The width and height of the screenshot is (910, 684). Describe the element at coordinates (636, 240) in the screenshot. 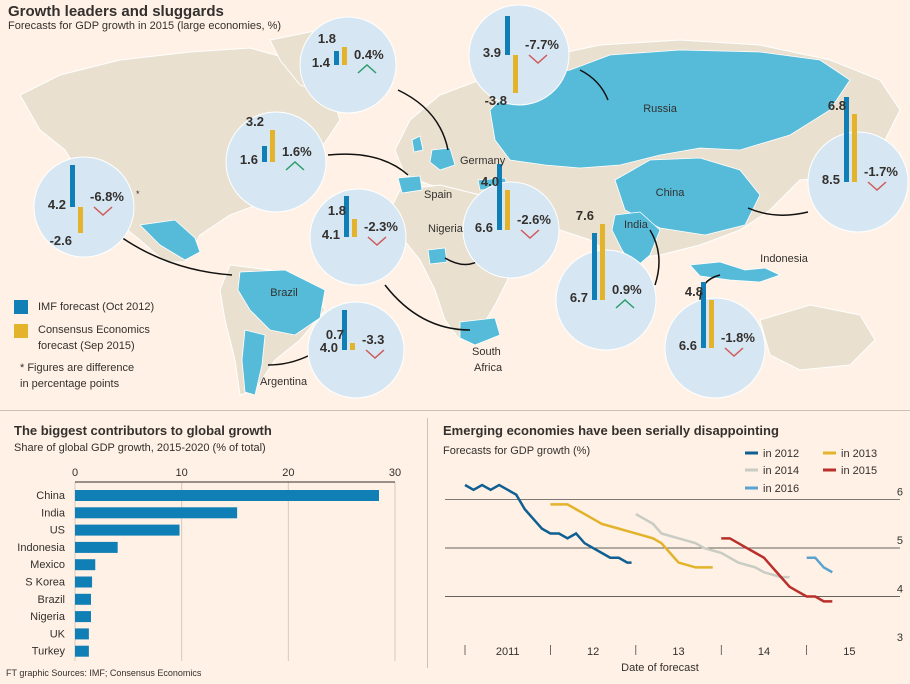

I see `india-shape` at that location.